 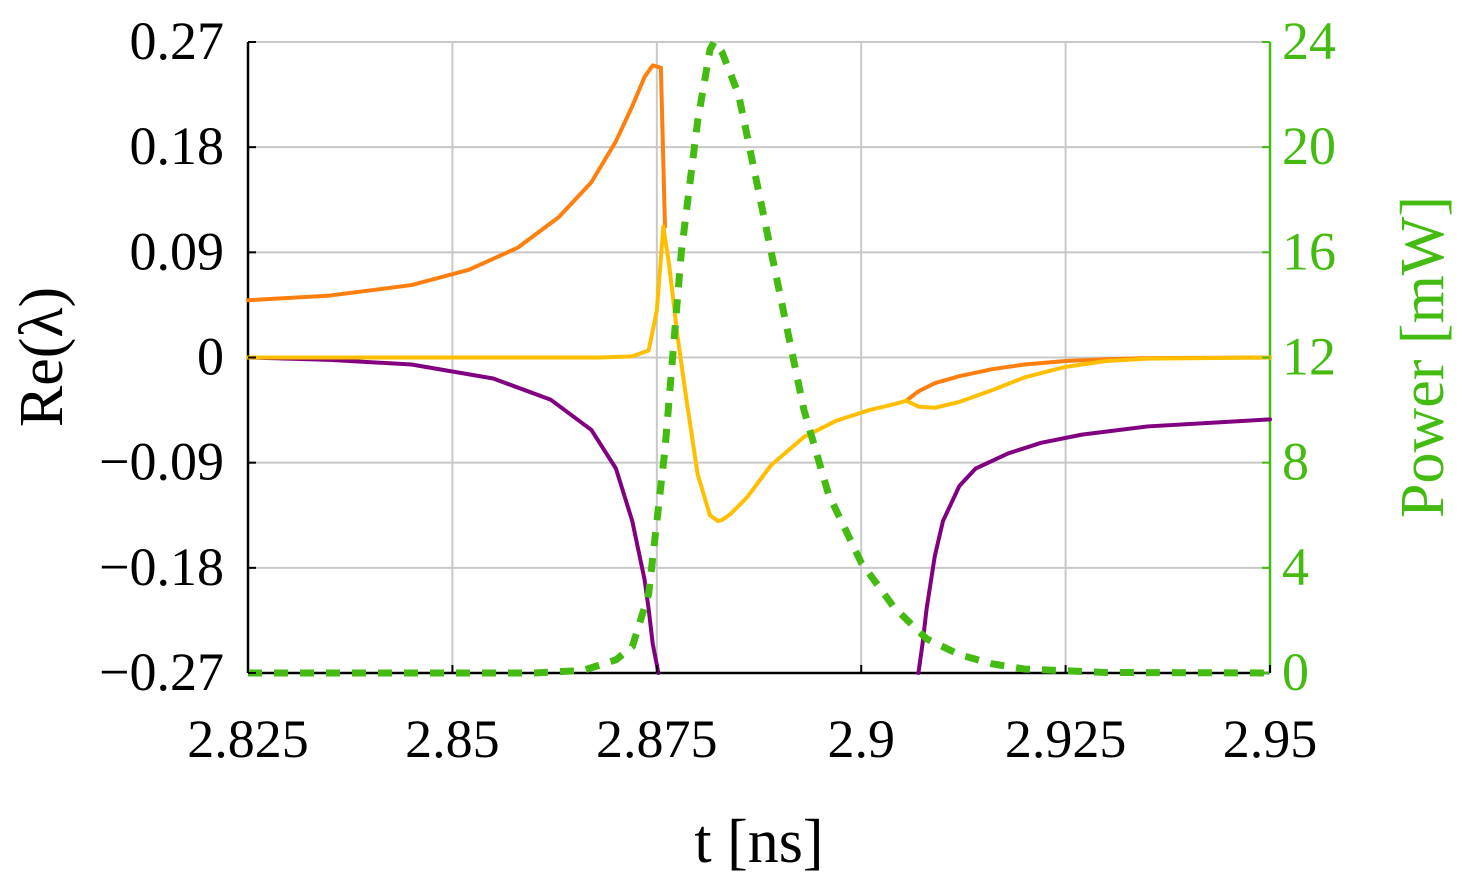 What do you see at coordinates (210, 357) in the screenshot?
I see `y-left-tick-label: 0` at bounding box center [210, 357].